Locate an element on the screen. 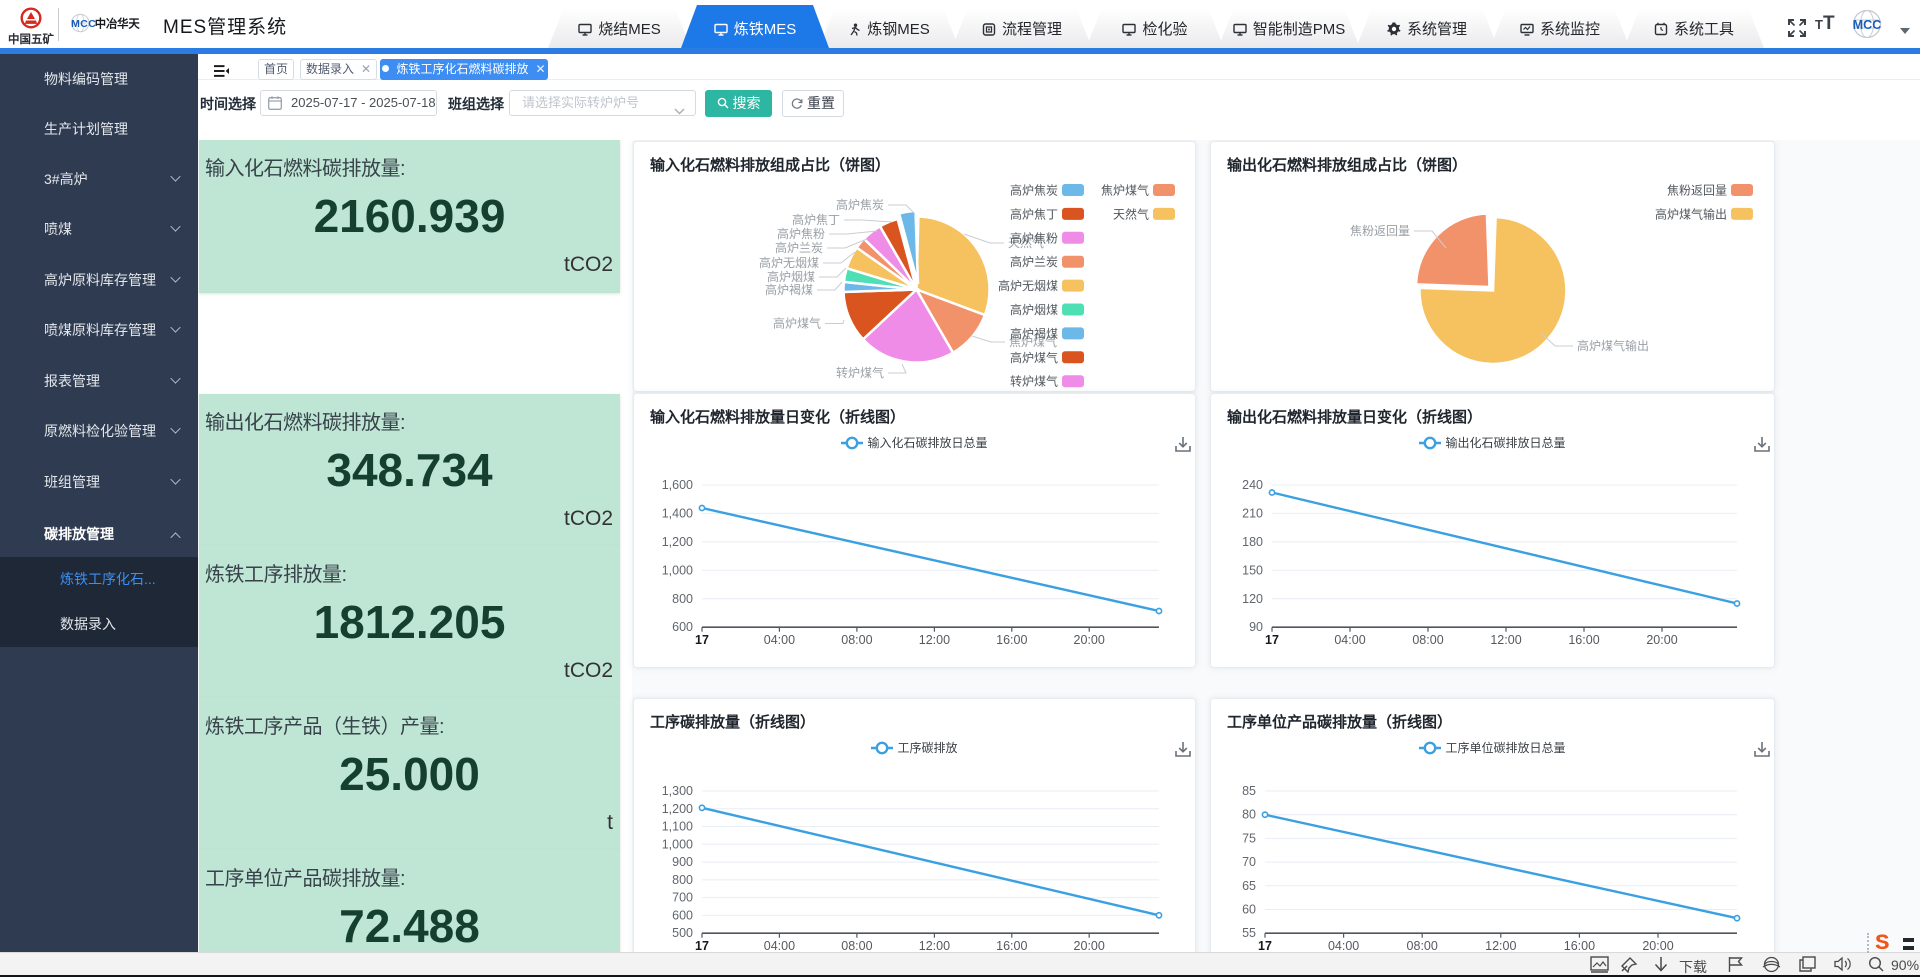  svg-text: 120 is located at coordinates (1252, 599).